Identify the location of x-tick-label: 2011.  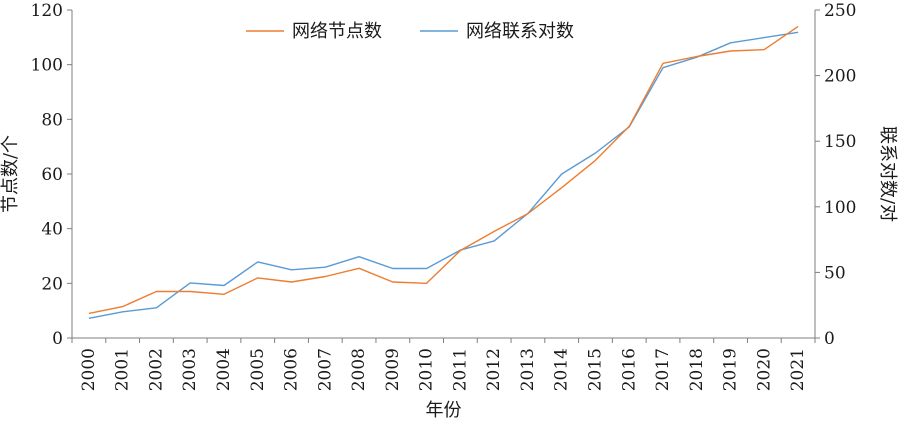
(460, 369).